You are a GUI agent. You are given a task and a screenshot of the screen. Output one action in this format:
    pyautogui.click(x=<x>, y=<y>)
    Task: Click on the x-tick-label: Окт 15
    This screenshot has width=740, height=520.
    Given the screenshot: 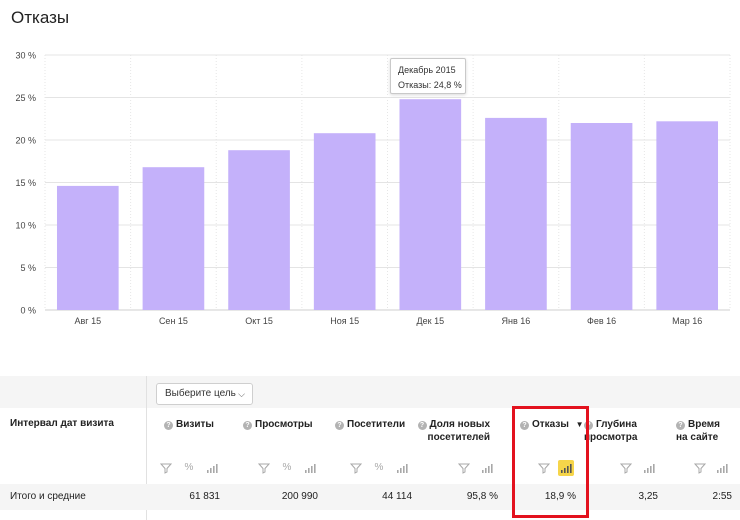 What is the action you would take?
    pyautogui.click(x=259, y=321)
    